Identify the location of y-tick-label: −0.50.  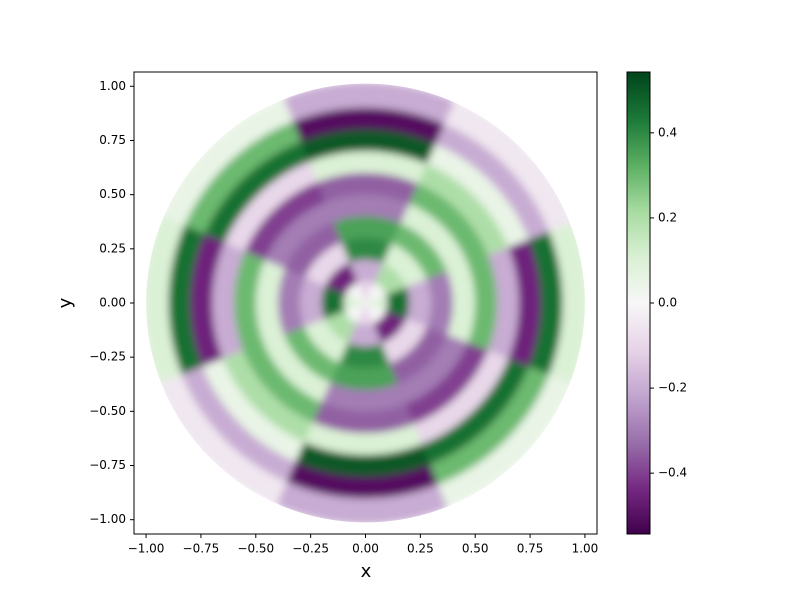
(107, 411).